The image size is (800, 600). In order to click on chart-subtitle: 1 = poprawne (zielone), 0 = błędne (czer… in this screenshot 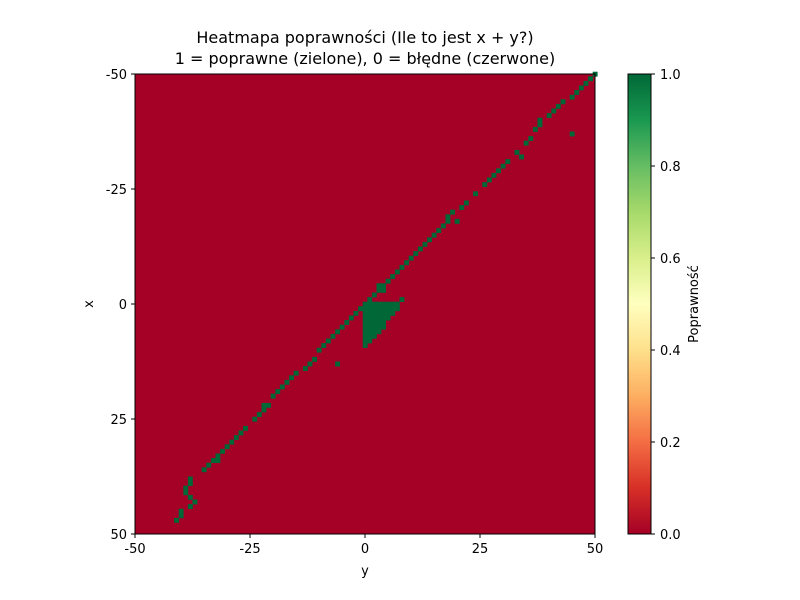, I will do `click(365, 58)`.